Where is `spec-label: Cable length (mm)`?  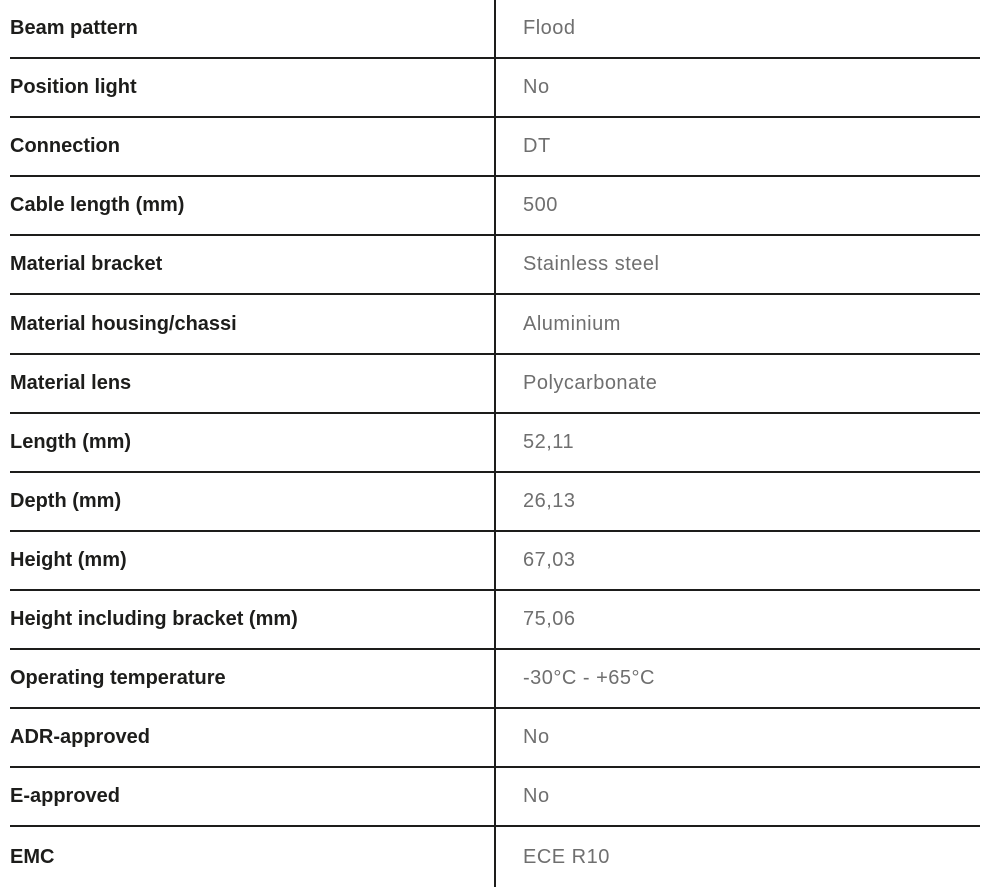
spec-label: Cable length (mm) is located at coordinates (97, 205).